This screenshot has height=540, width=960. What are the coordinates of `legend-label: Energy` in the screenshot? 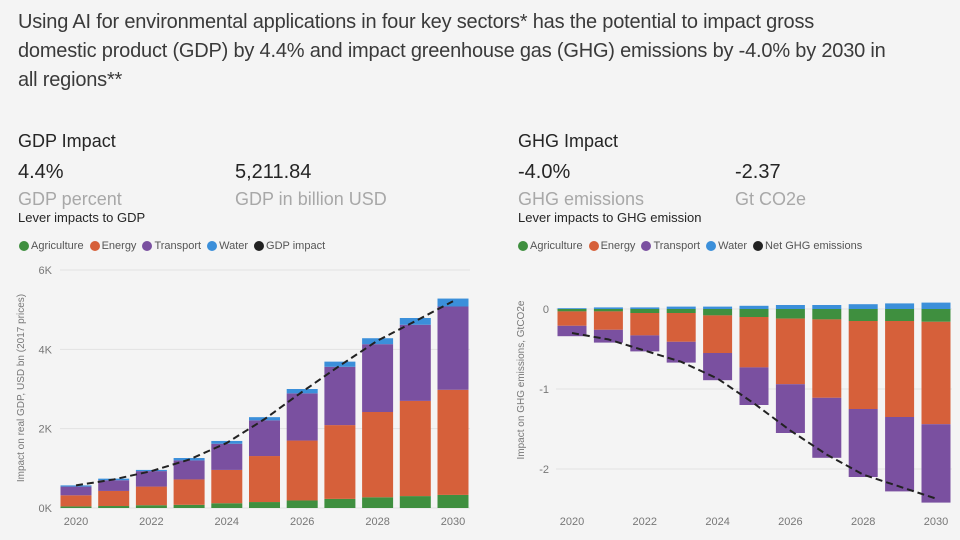 It's located at (618, 246).